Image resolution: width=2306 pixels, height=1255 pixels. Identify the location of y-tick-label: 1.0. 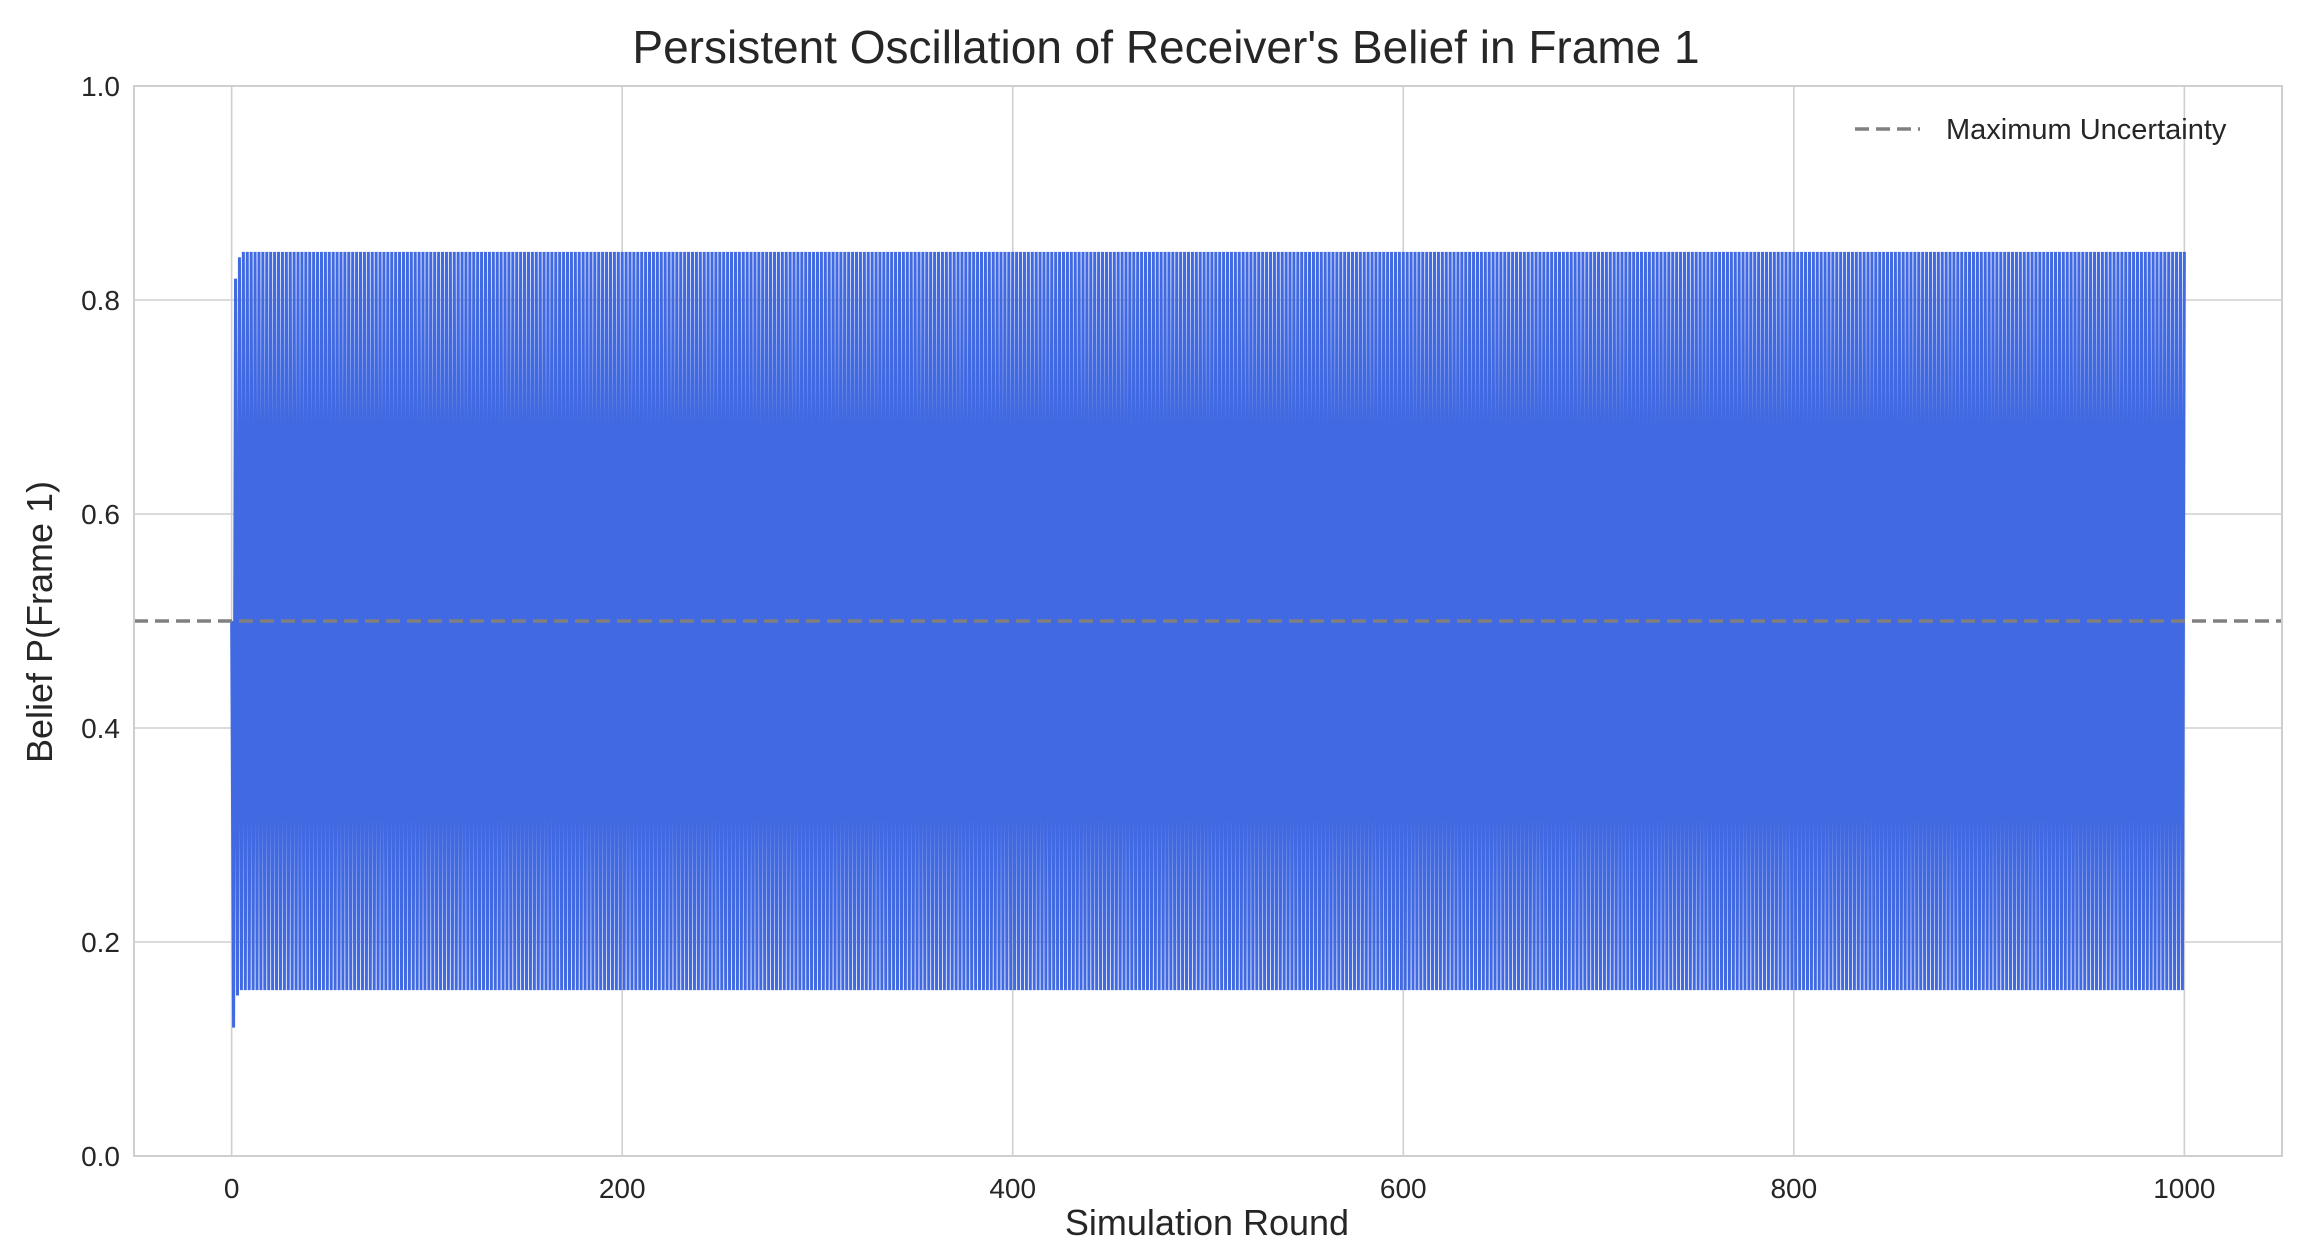
(100, 86).